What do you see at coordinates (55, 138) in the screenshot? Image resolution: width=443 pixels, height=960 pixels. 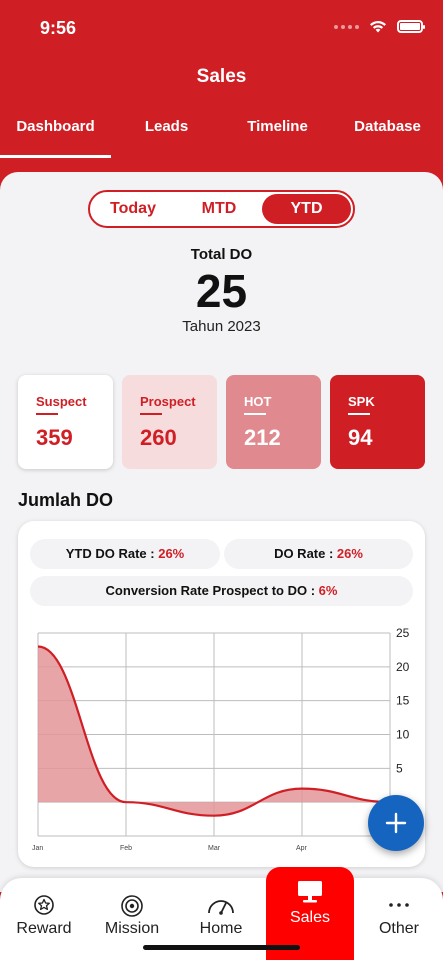 I see `tab-dashboard: Dashboard` at bounding box center [55, 138].